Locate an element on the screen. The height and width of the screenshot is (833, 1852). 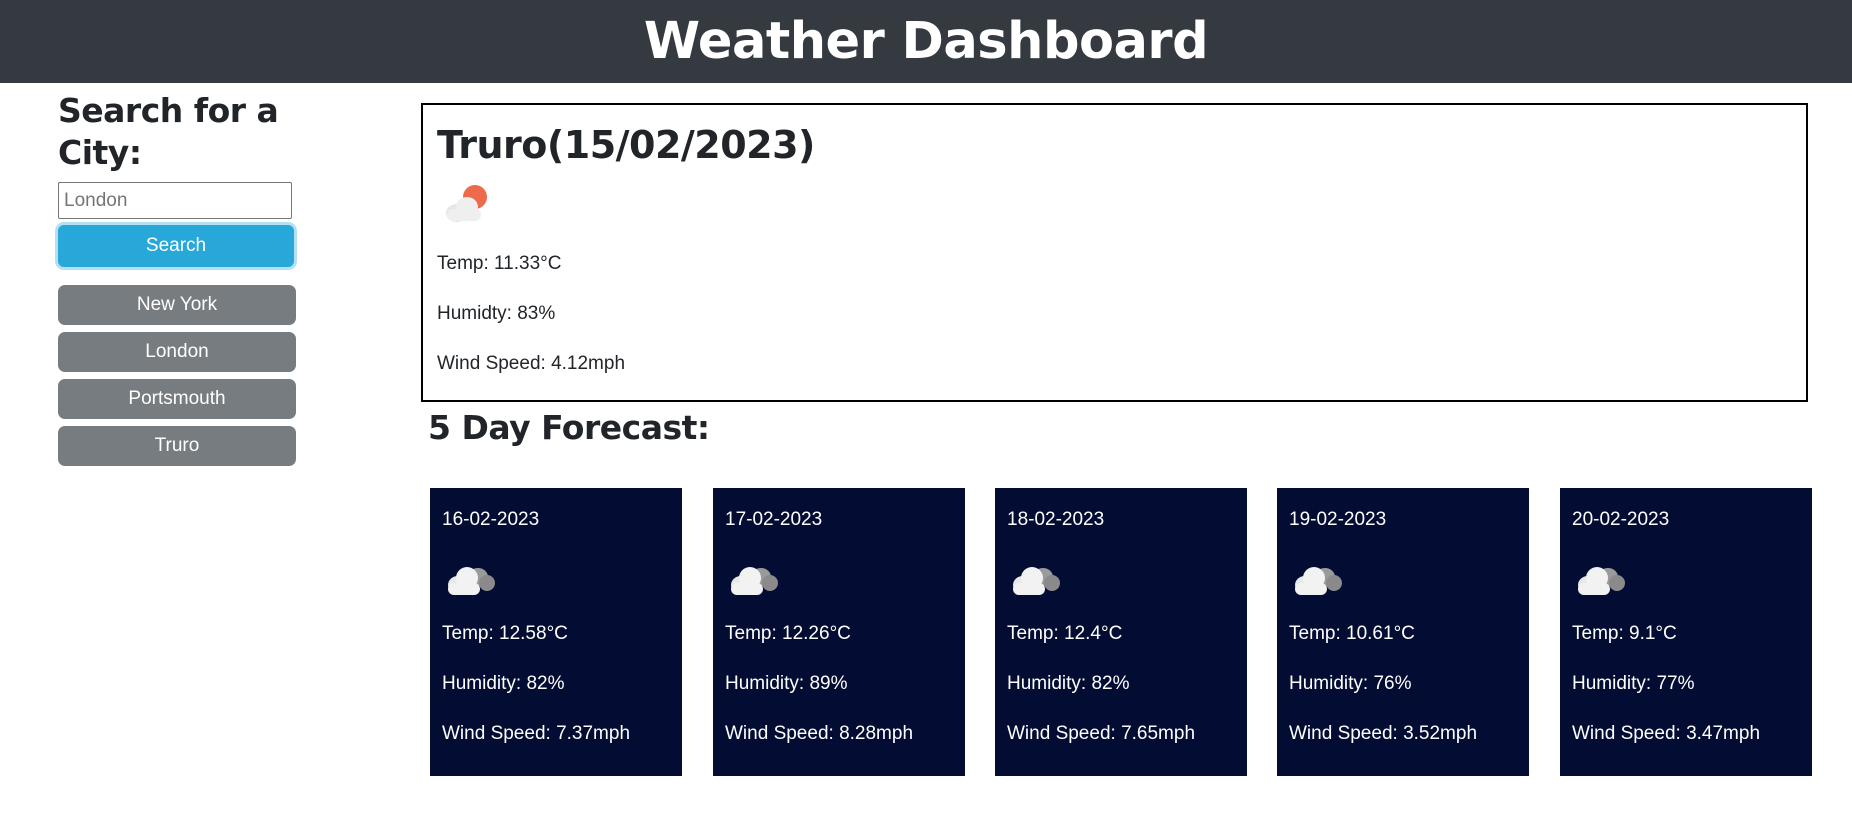
forecast-humidity: Humidity: 76% is located at coordinates (1350, 683).